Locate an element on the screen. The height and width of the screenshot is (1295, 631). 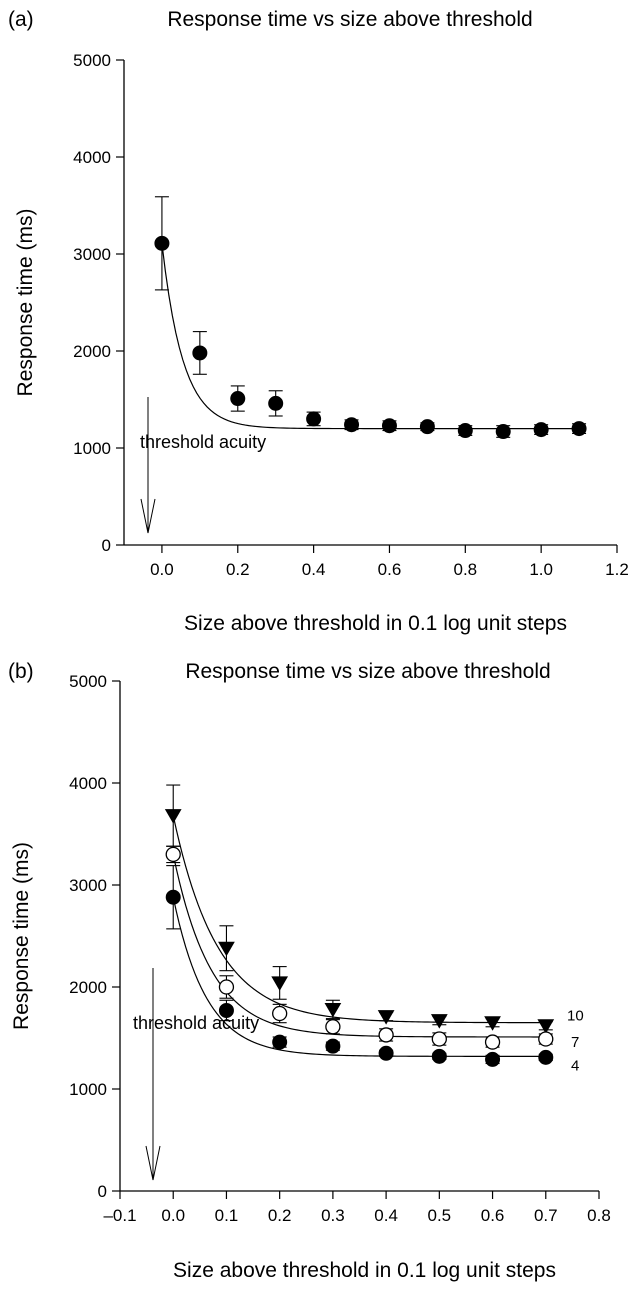
x-tick-label: 0.3 is located at coordinates (333, 1215).